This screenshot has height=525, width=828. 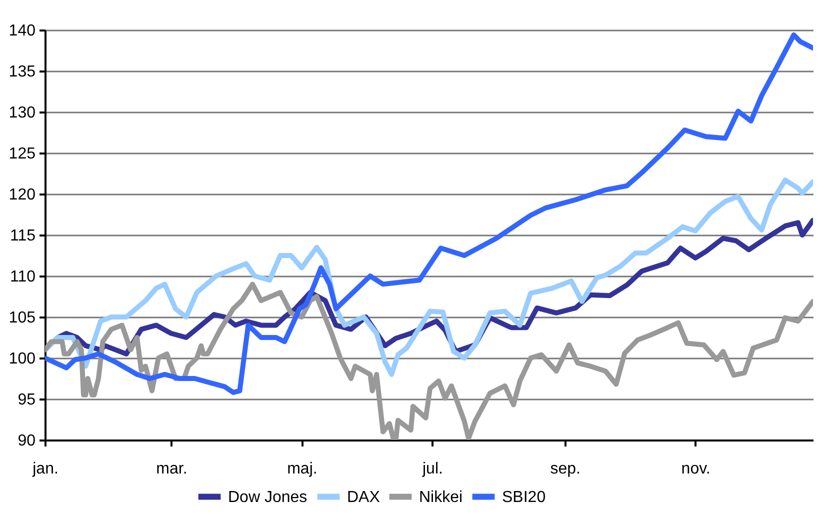 What do you see at coordinates (22, 72) in the screenshot?
I see `y-tick-label: 135` at bounding box center [22, 72].